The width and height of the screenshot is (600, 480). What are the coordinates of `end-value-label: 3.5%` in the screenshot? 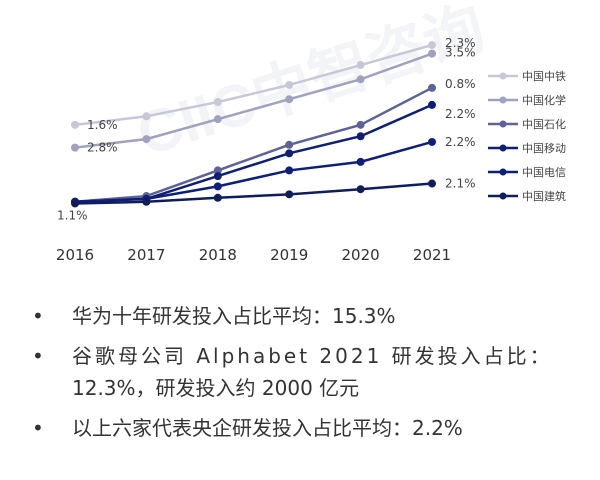 It's located at (460, 53).